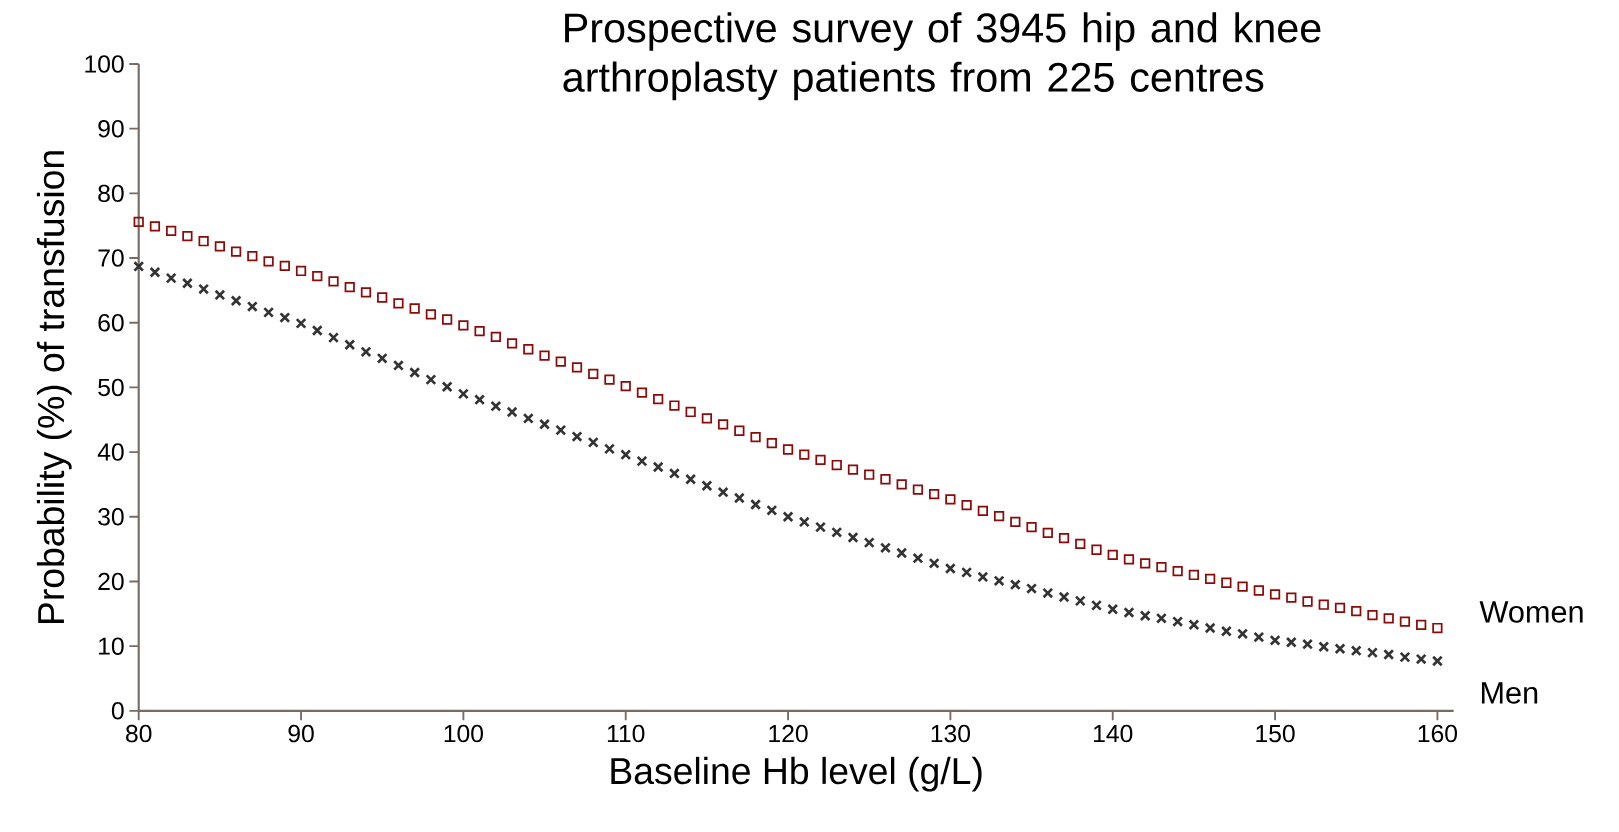 This screenshot has height=832, width=1619. What do you see at coordinates (1531, 612) in the screenshot?
I see `series-label: Women` at bounding box center [1531, 612].